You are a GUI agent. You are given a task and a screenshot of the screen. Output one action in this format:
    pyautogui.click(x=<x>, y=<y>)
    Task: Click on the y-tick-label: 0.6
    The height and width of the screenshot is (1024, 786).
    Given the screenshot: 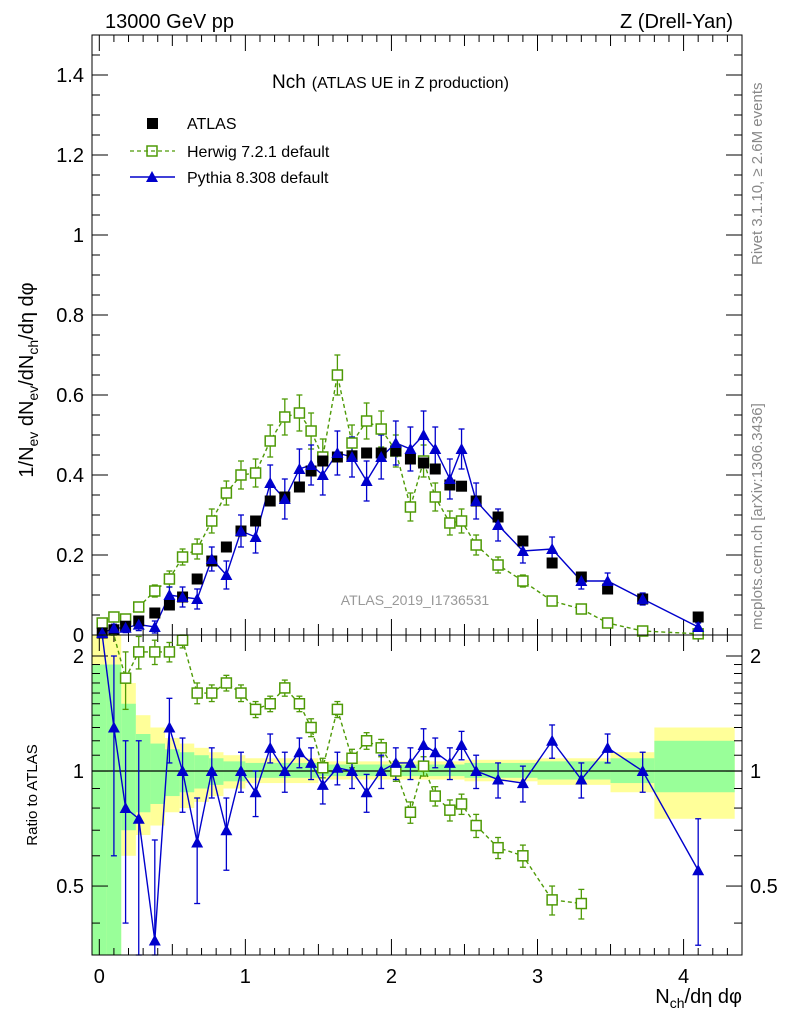 What is the action you would take?
    pyautogui.click(x=70, y=396)
    